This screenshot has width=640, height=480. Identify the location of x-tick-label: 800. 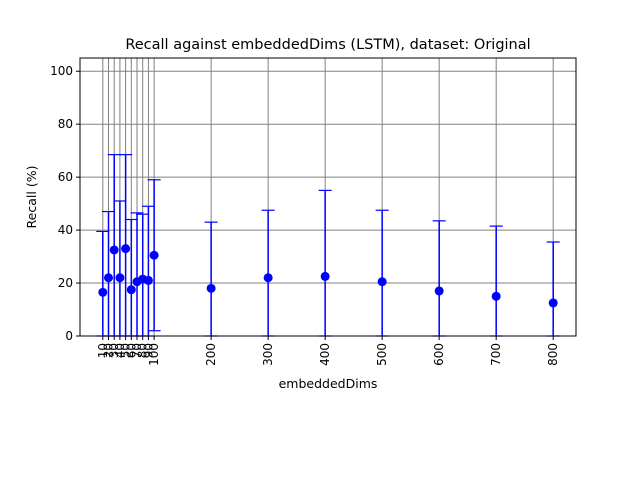
(553, 354).